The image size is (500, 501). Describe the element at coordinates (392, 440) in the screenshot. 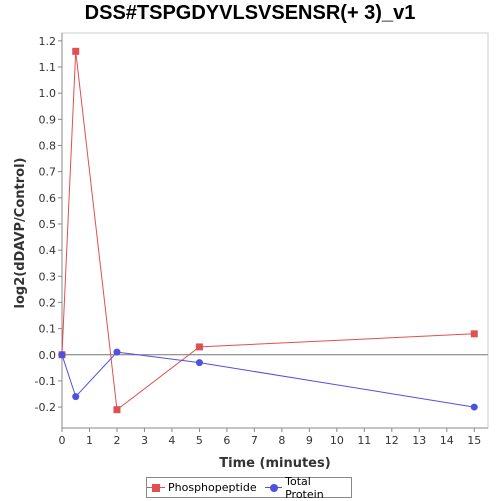

I see `x-tick-label: 12` at that location.